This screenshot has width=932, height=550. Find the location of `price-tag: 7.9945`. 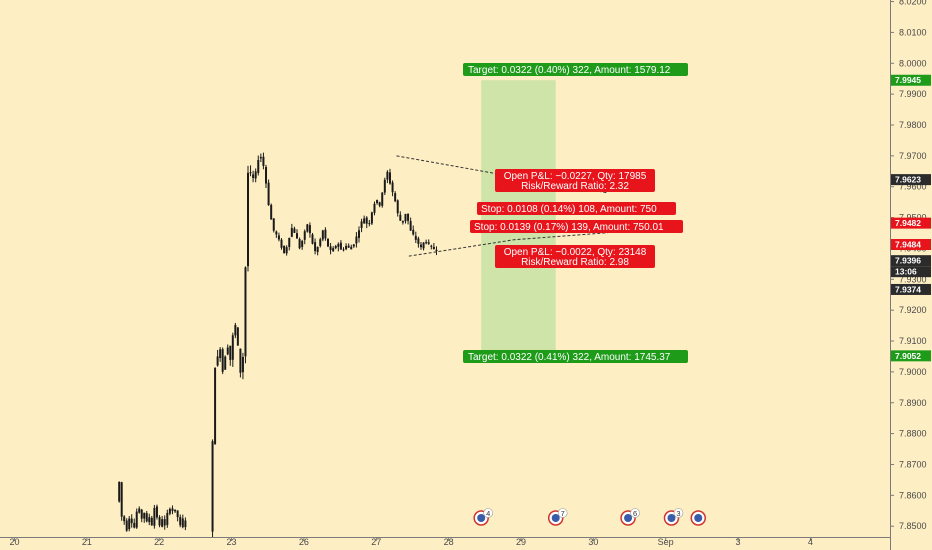

price-tag: 7.9945 is located at coordinates (911, 80).